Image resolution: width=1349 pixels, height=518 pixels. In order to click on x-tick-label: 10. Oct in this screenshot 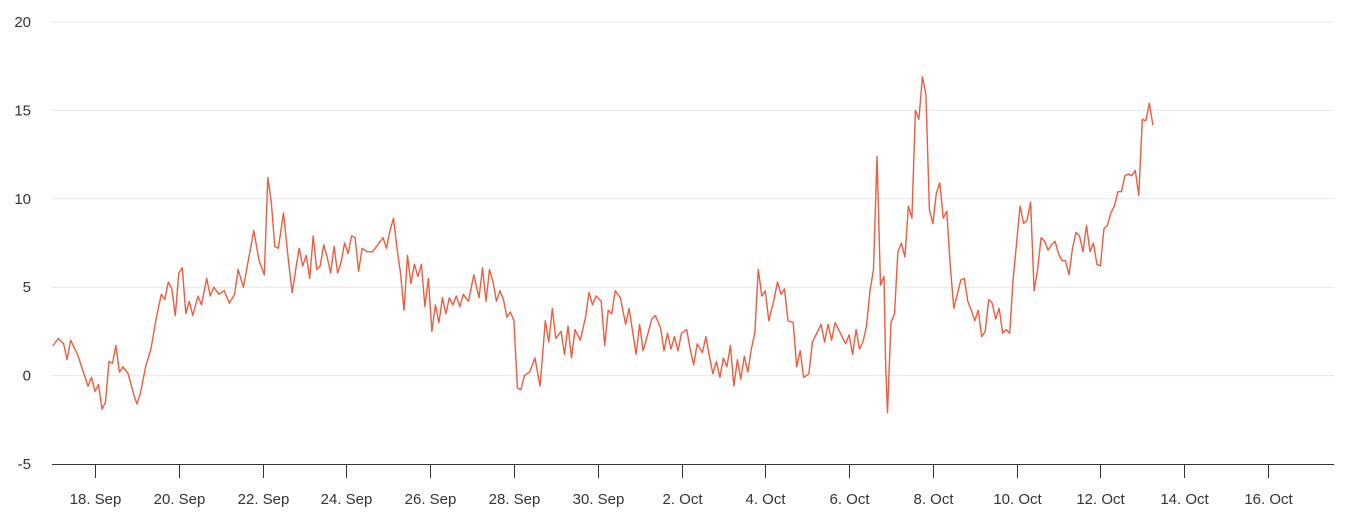, I will do `click(1017, 499)`.